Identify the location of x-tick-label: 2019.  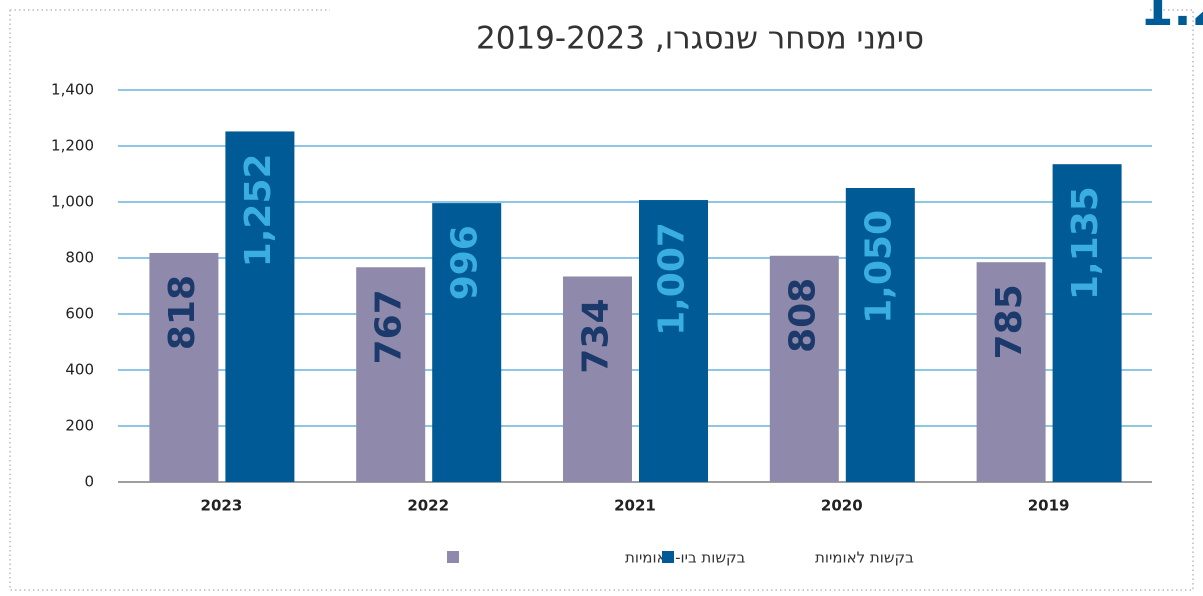
(1049, 506).